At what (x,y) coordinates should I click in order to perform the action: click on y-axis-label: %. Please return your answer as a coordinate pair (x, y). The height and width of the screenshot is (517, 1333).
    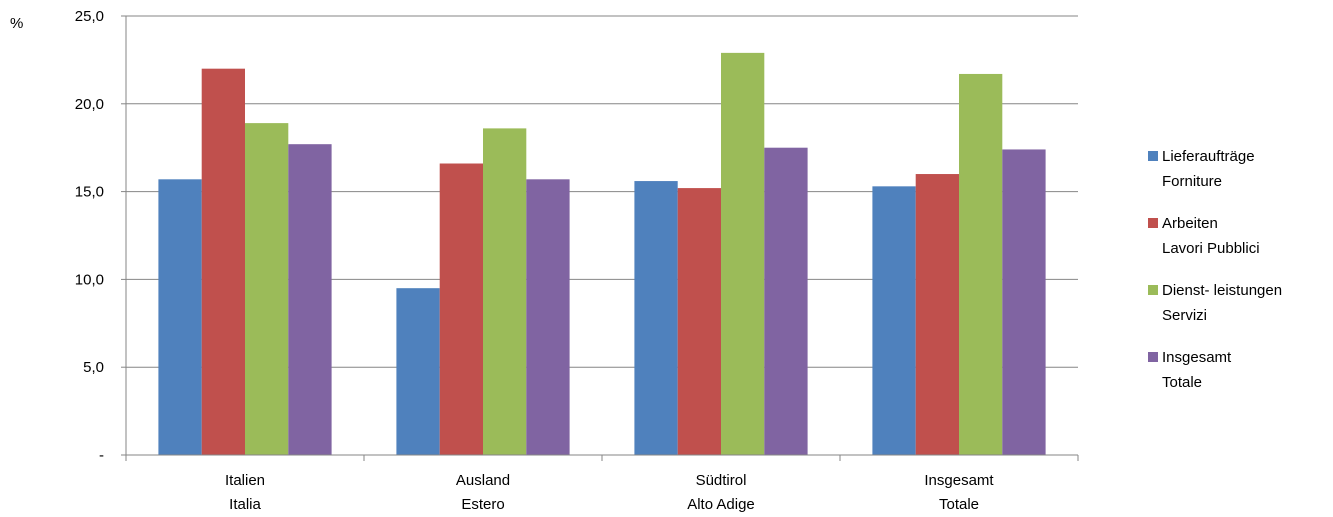
    Looking at the image, I should click on (16, 23).